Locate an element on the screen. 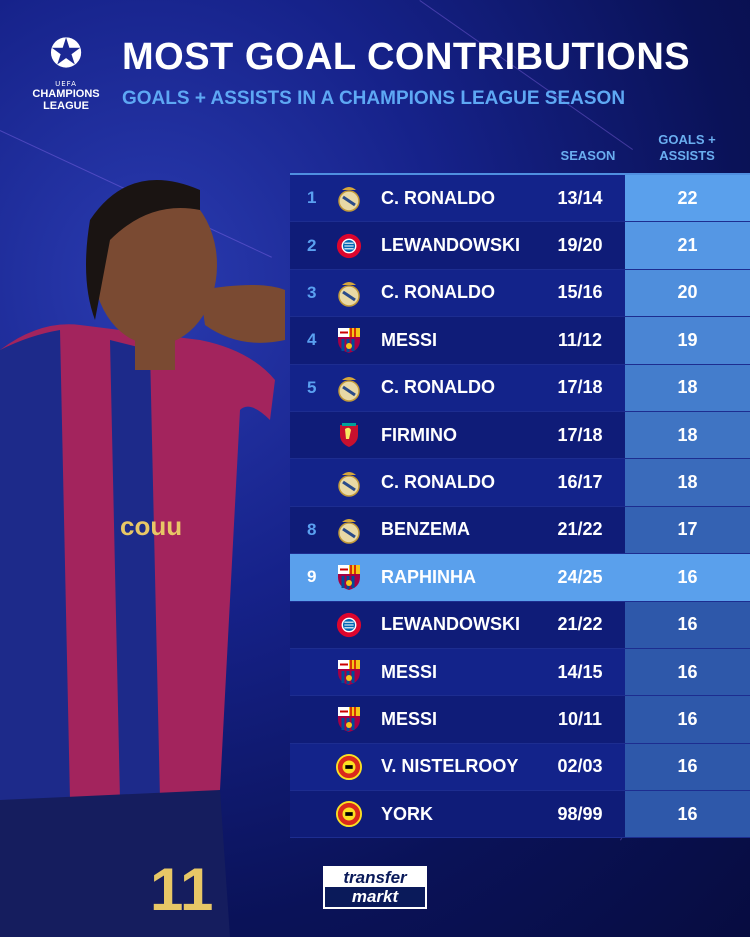  season: 16/17 is located at coordinates (580, 482).